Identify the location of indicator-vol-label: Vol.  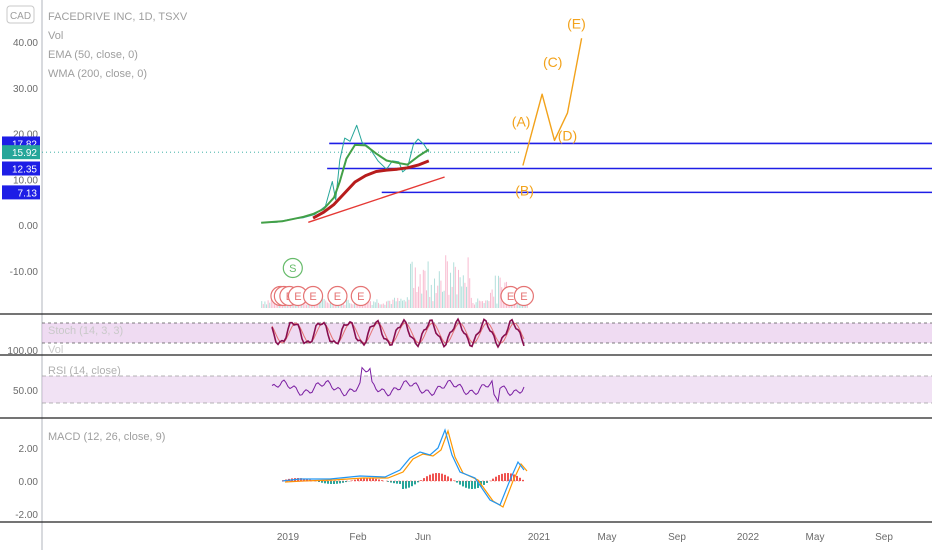
(55, 36).